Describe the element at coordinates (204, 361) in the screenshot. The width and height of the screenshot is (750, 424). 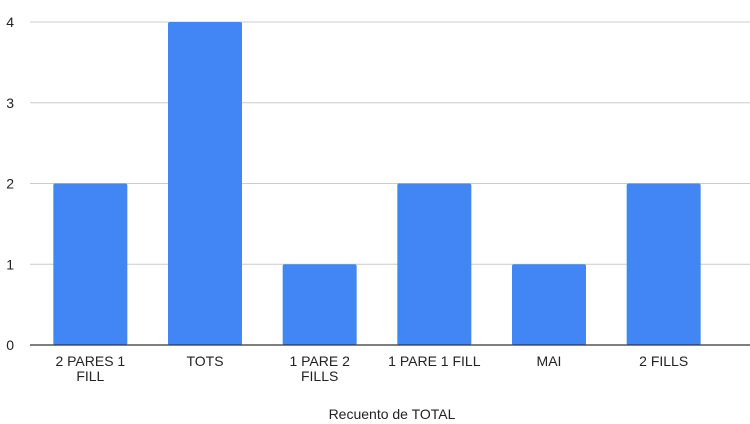
I see `x-category-label: TOTS` at that location.